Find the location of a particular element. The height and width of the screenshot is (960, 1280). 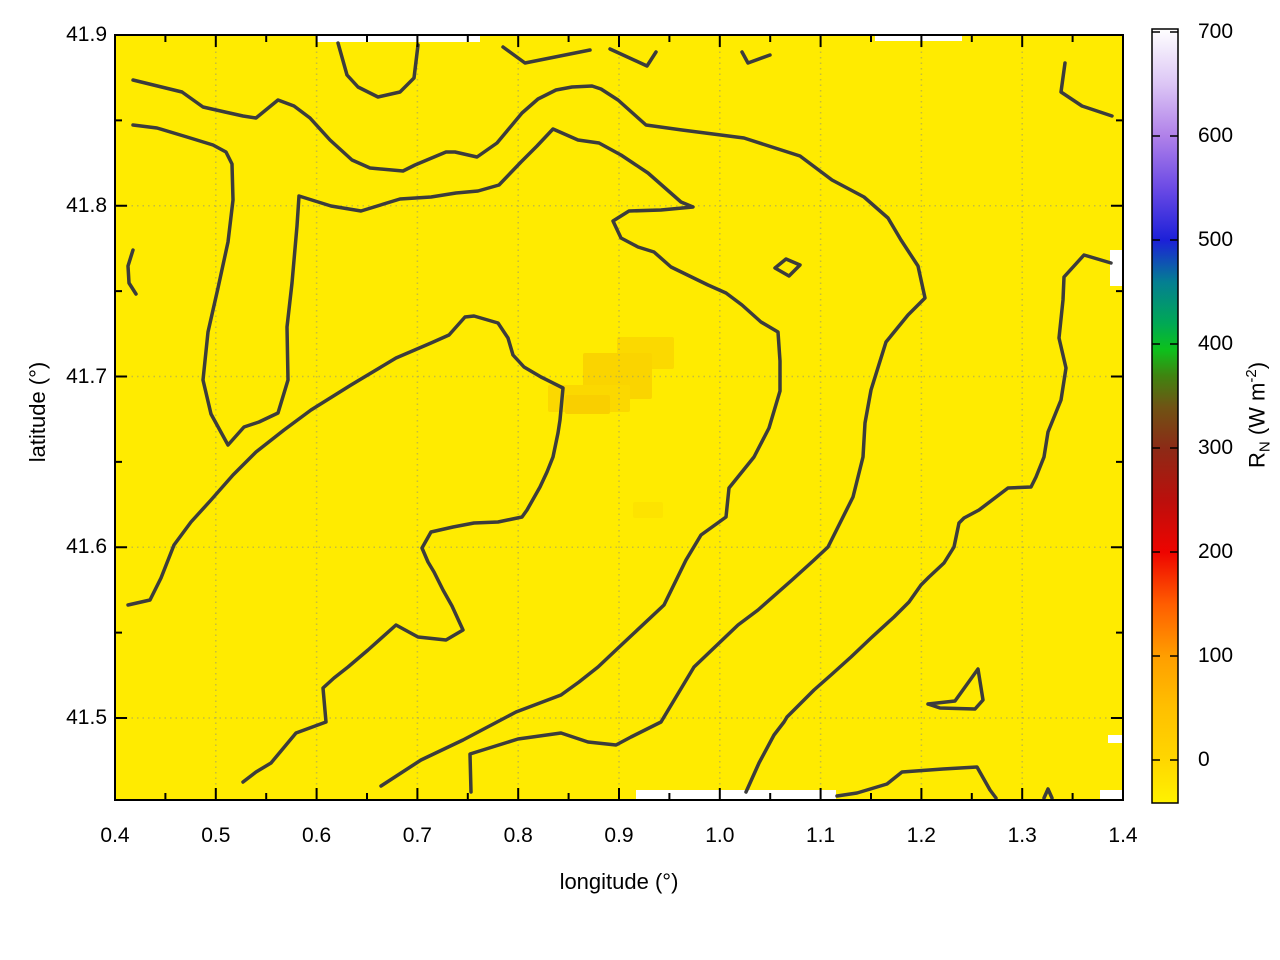

x-tick-label: 0.7 is located at coordinates (417, 835).